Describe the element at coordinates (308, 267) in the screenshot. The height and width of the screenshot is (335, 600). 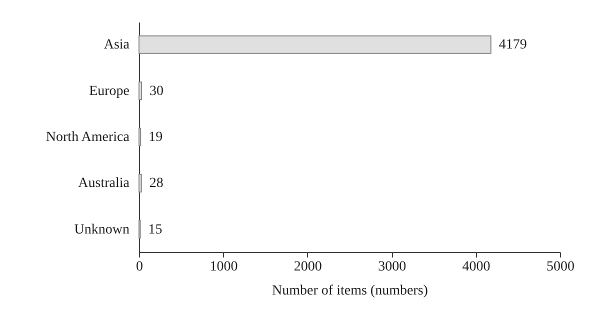
I see `x-tick-label: 2000` at that location.